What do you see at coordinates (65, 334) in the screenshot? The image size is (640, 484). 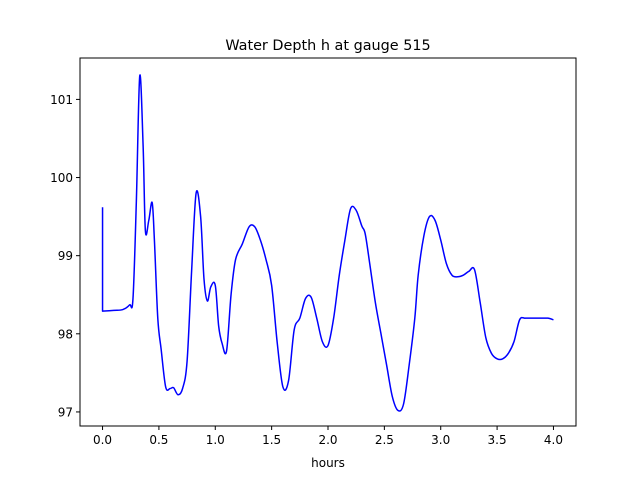 I see `y-tick-label: 98` at bounding box center [65, 334].